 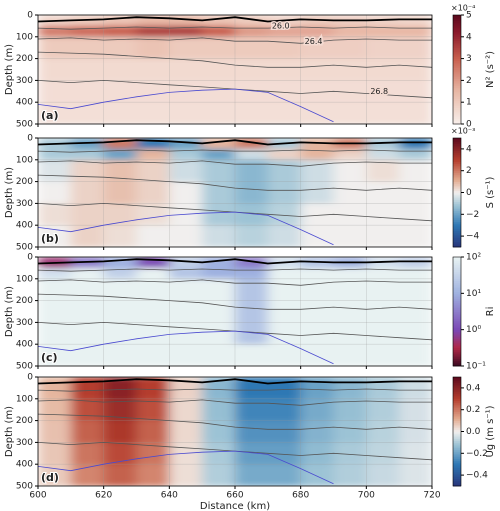 I want to click on y-tick-label: 200, so click(x=24, y=59).